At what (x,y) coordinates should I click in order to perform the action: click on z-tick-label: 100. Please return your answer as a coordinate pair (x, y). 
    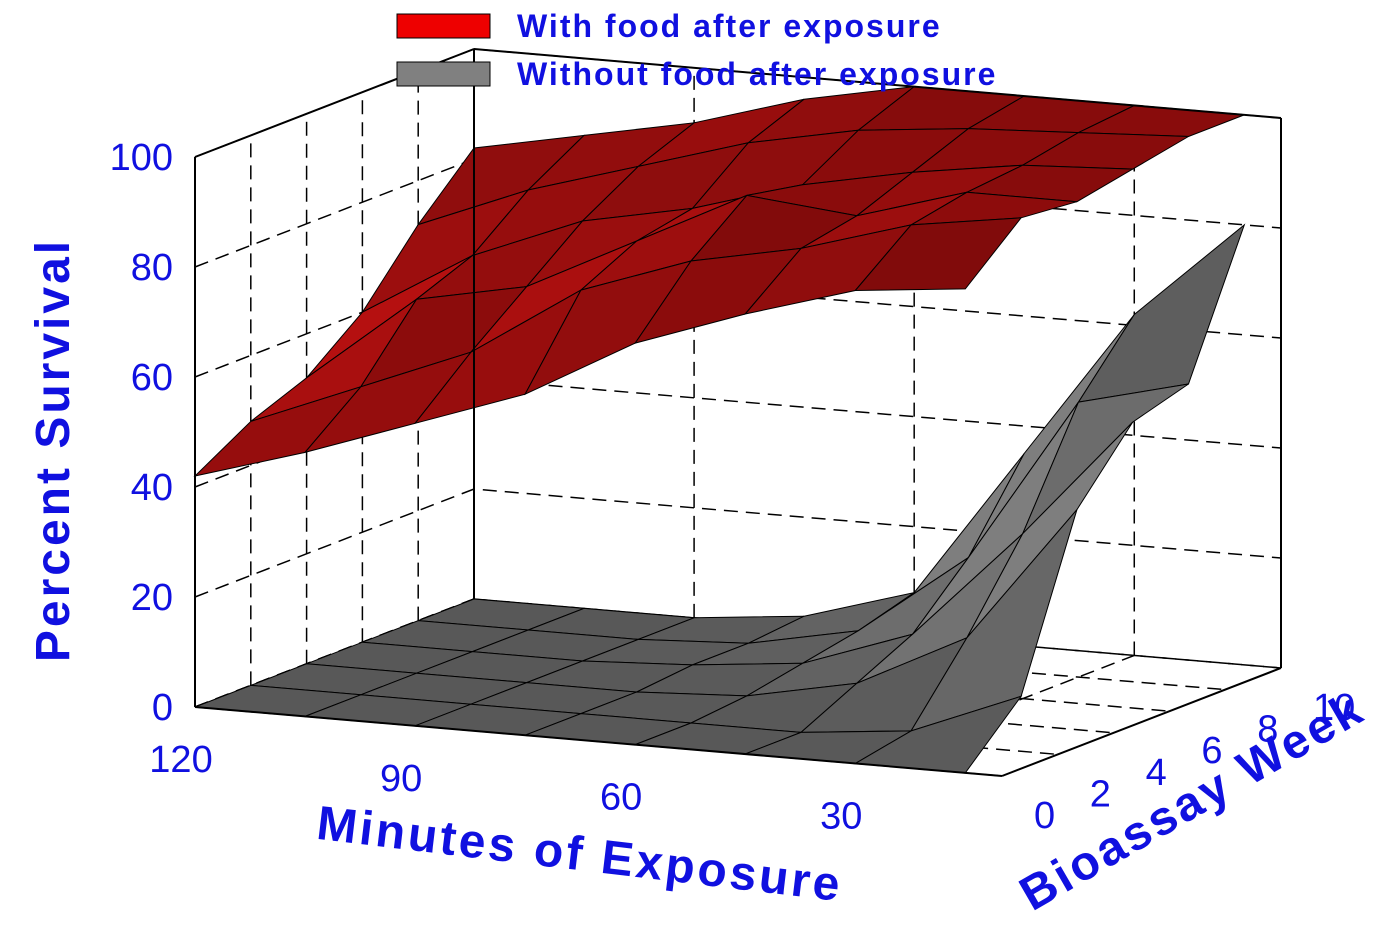
    Looking at the image, I should click on (141, 158).